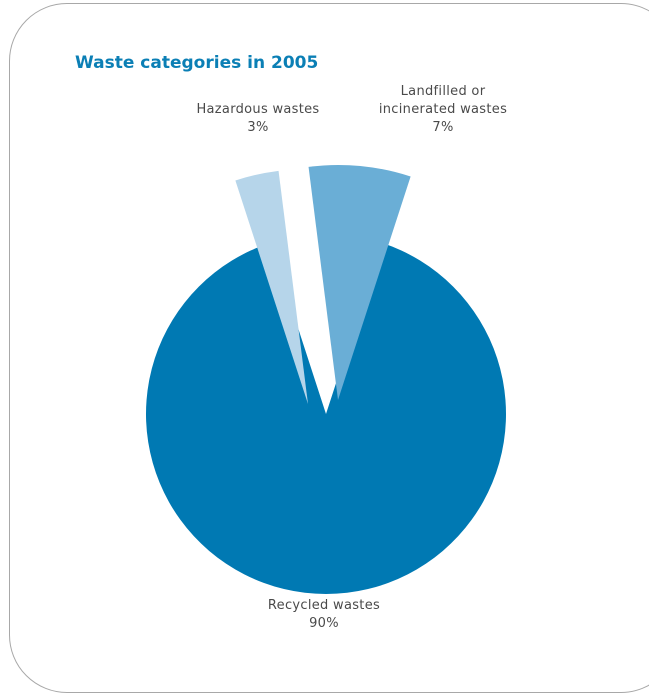 The height and width of the screenshot is (693, 649). I want to click on chart-title: Waste categories in 2005, so click(197, 63).